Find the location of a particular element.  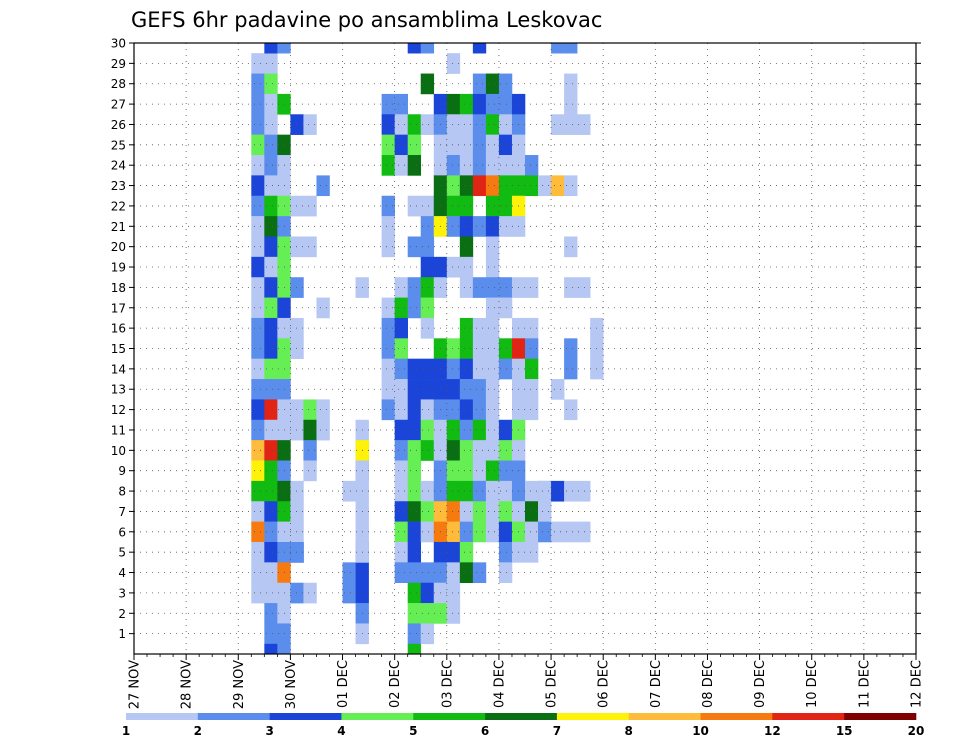

x-tick-label: 05 DEC is located at coordinates (552, 684).